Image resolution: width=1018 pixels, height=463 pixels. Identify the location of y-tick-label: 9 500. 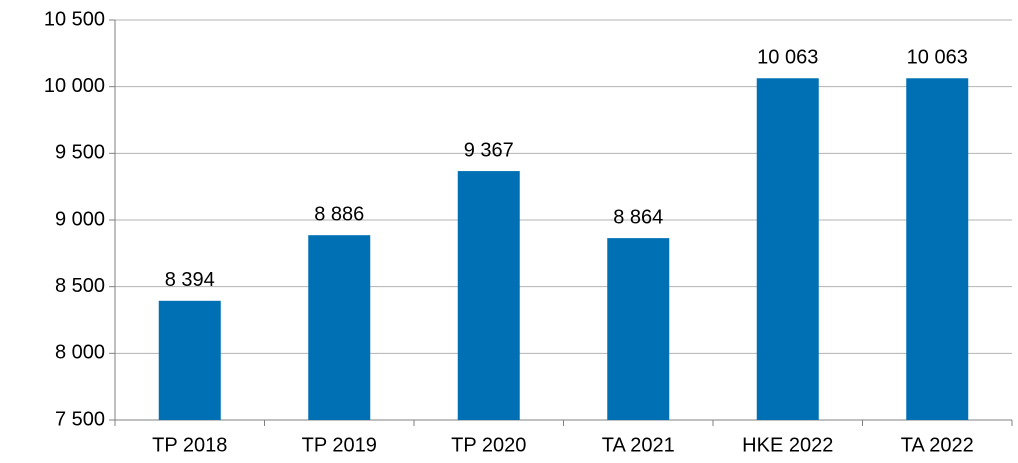
(80, 153).